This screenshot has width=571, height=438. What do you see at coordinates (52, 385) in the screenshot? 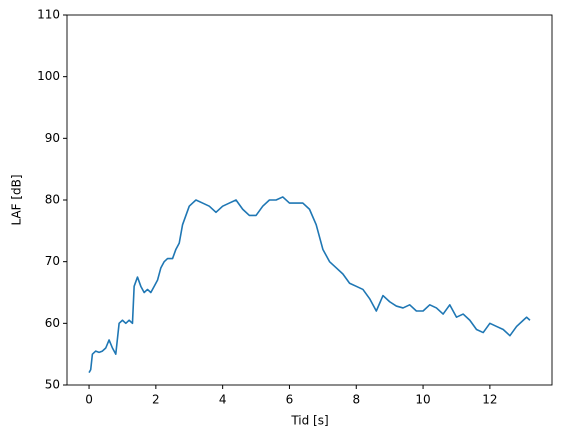
I see `y-tick-label: 50` at bounding box center [52, 385].